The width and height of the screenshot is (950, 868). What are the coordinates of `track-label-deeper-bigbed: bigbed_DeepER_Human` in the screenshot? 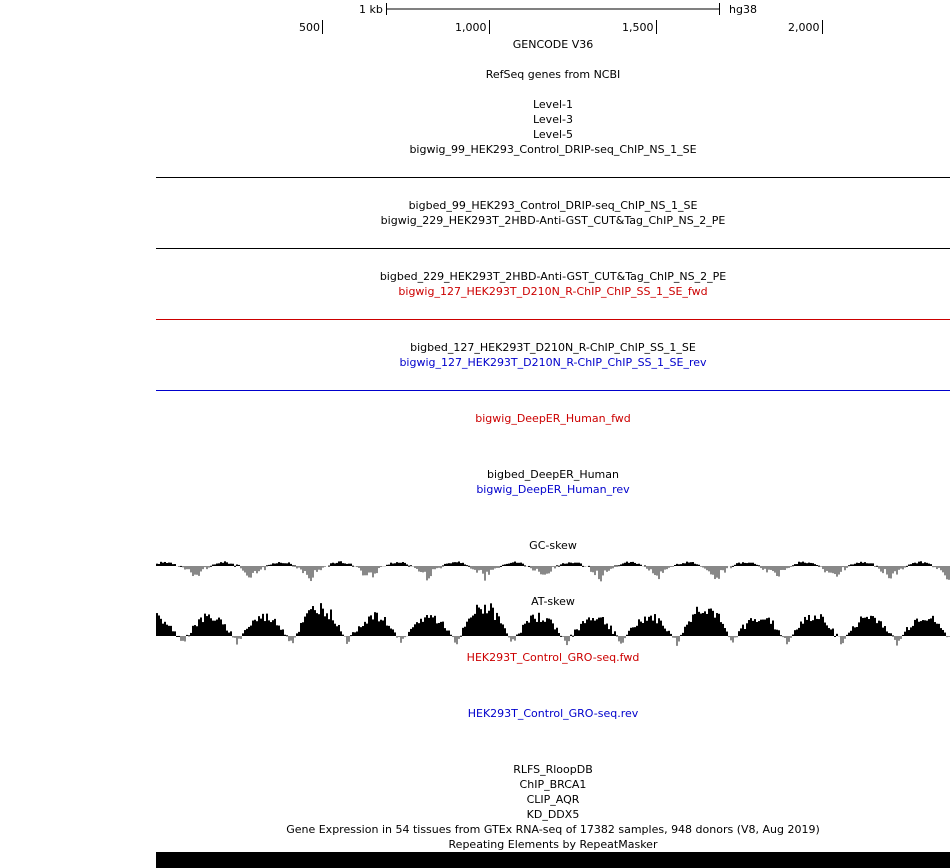 It's located at (552, 474).